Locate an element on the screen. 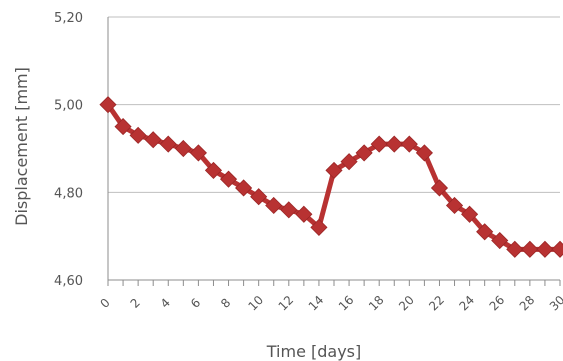 This screenshot has height=361, width=563. x-tick-label: 18 is located at coordinates (376, 303).